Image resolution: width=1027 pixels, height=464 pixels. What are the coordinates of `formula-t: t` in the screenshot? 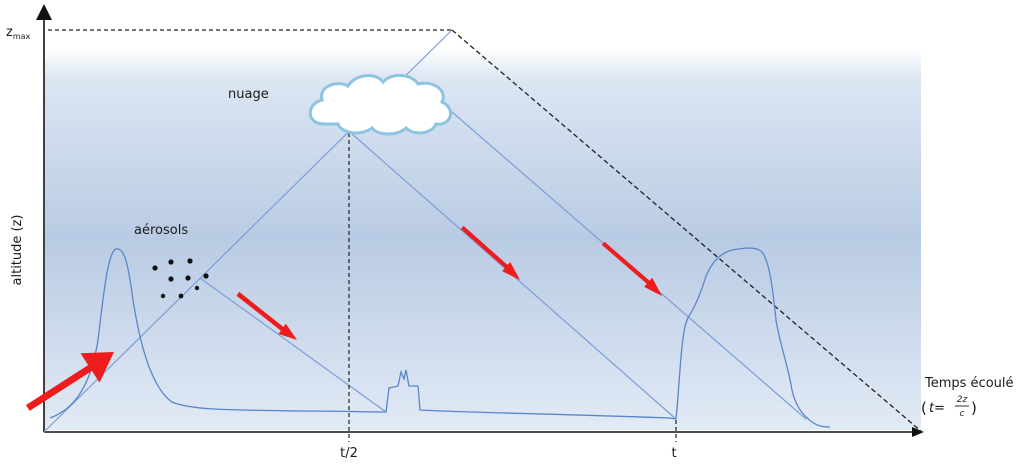 It's located at (932, 408).